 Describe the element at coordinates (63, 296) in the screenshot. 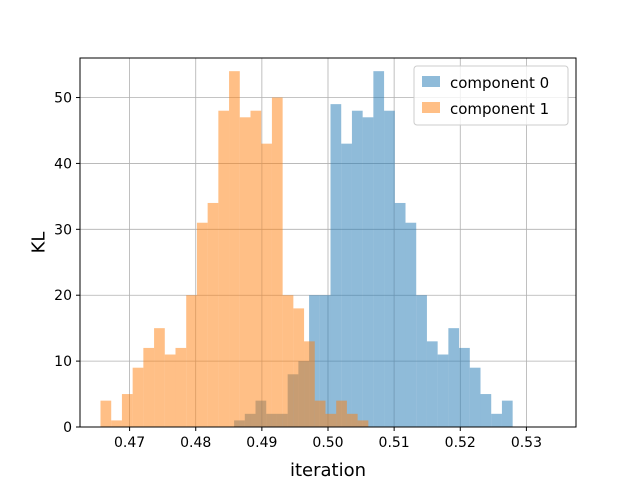

I see `y-tick-label: 20` at that location.